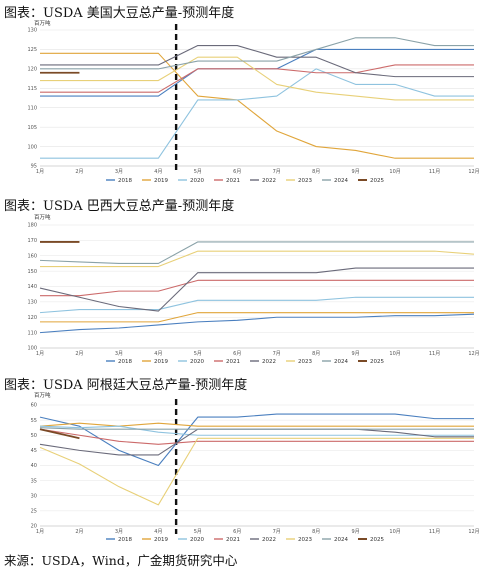  What do you see at coordinates (32, 256) in the screenshot?
I see `y-tick-label: 160` at bounding box center [32, 256].